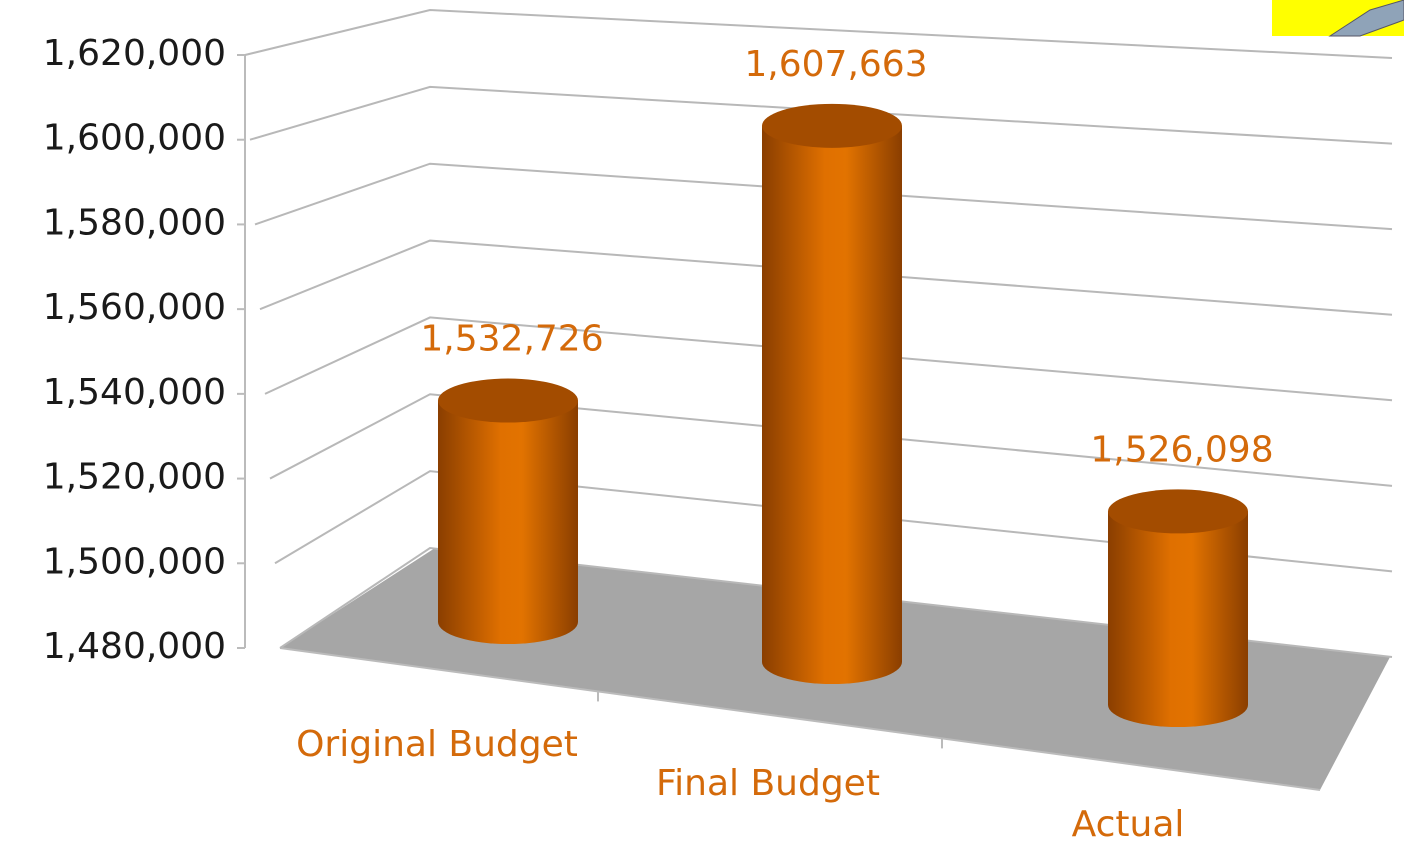 This screenshot has height=843, width=1404. Describe the element at coordinates (1128, 823) in the screenshot. I see `x-tick-label: Actual` at that location.